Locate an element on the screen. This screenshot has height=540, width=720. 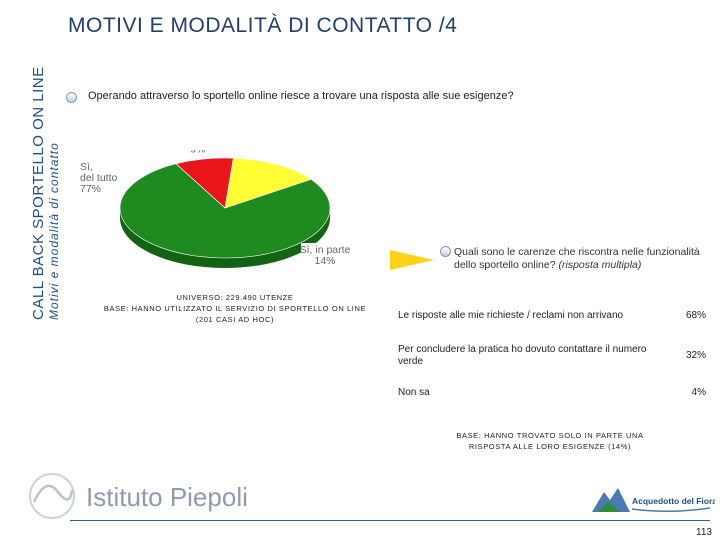
base-line: RISPOSTA ALLE LORO ESIGENZE (14%) is located at coordinates (550, 446).